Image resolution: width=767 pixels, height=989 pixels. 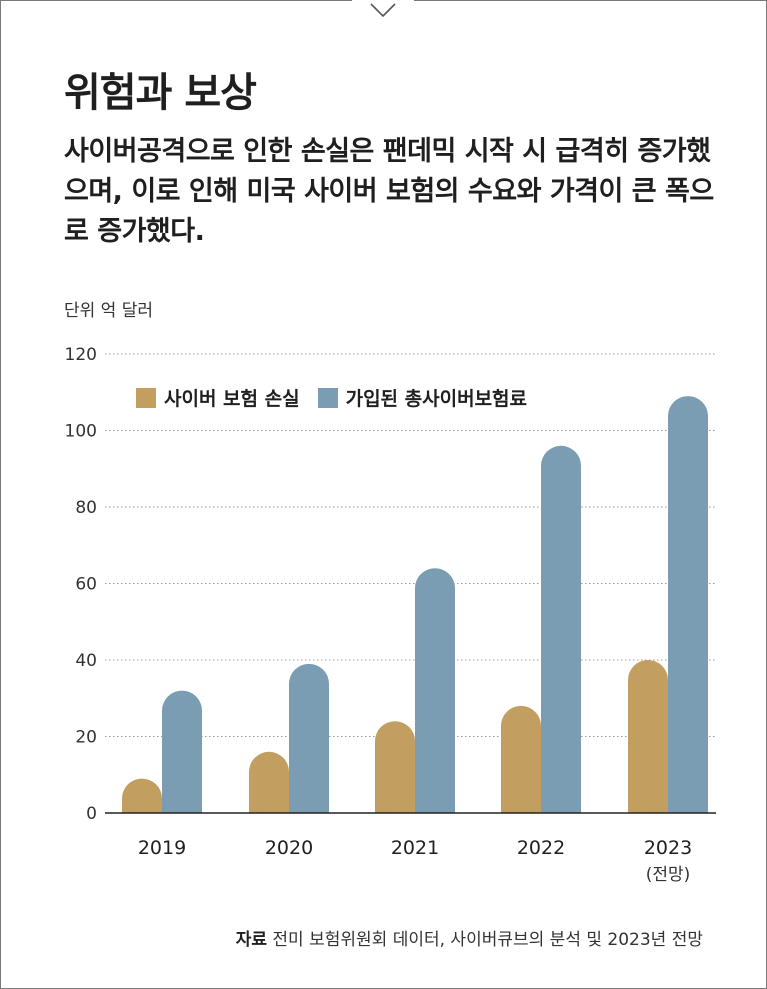 What do you see at coordinates (86, 661) in the screenshot?
I see `y-tick-label: 40` at bounding box center [86, 661].